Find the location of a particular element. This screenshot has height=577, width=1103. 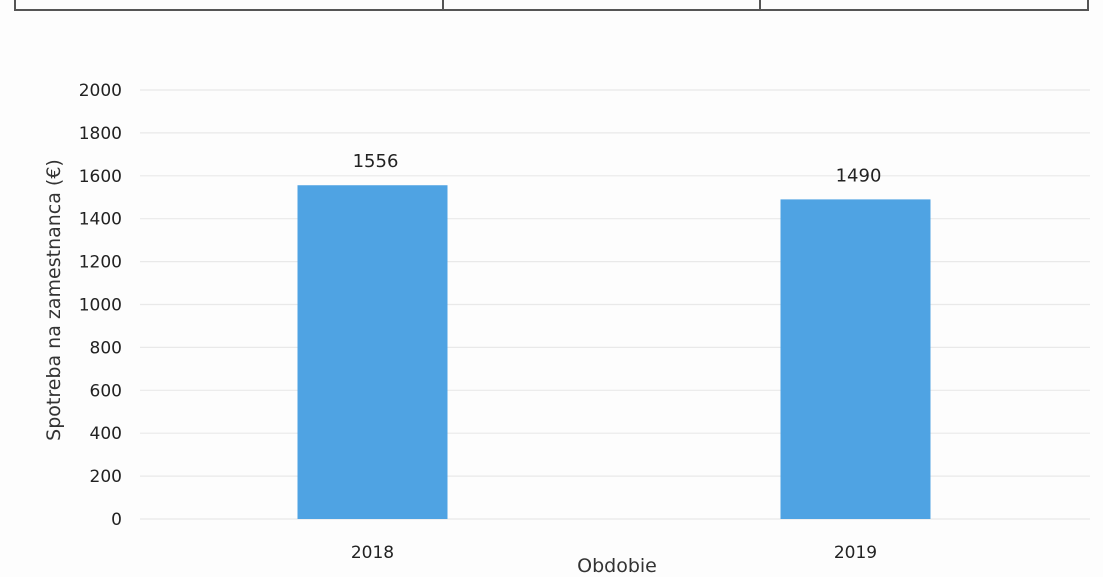

table-fragment is located at coordinates (551, 5).